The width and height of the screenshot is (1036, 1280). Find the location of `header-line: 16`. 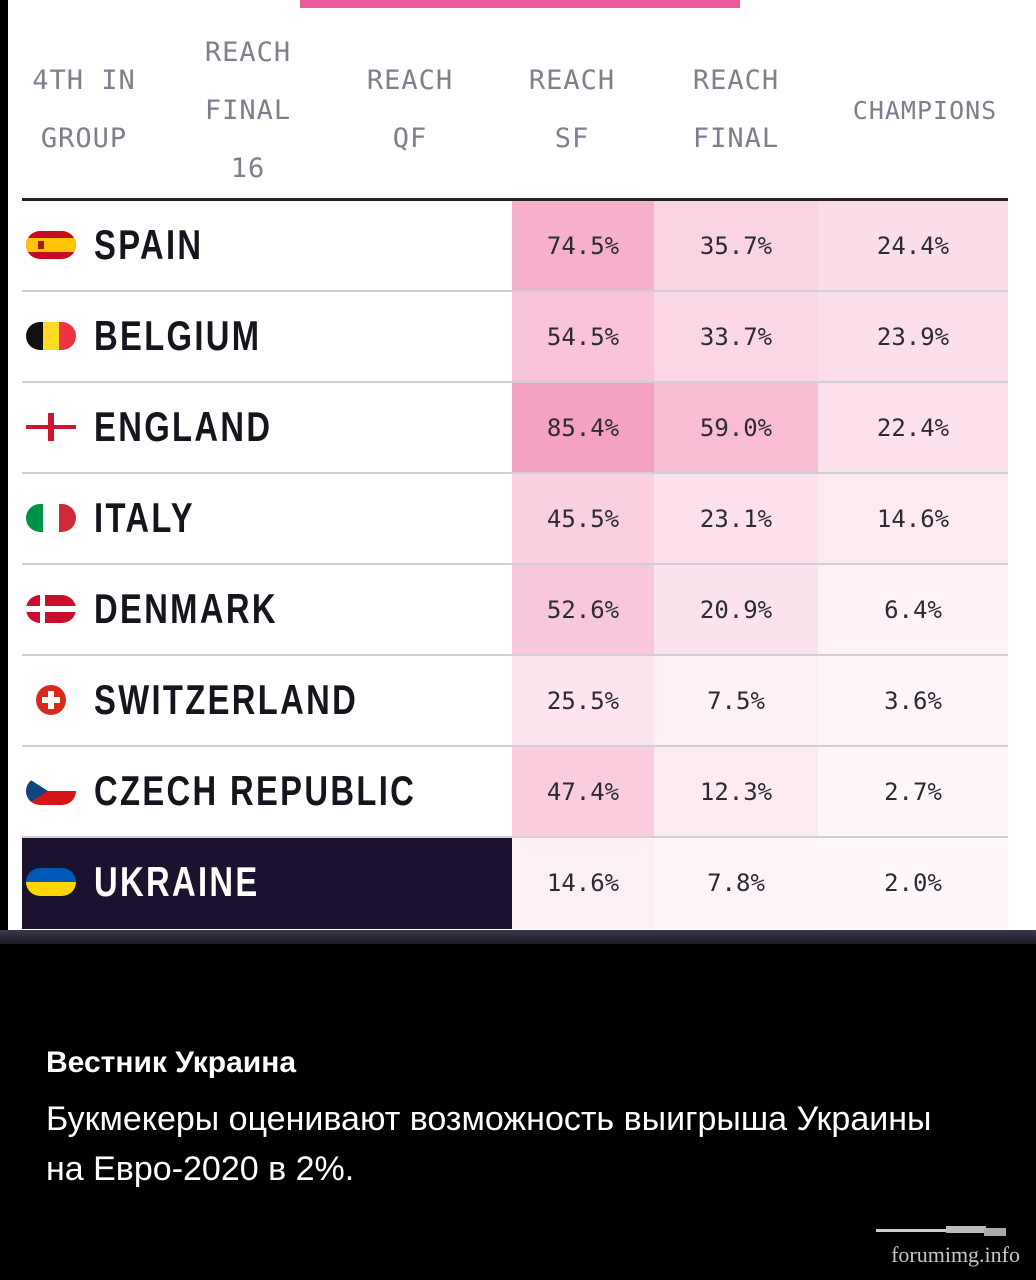

header-line: 16 is located at coordinates (248, 168).